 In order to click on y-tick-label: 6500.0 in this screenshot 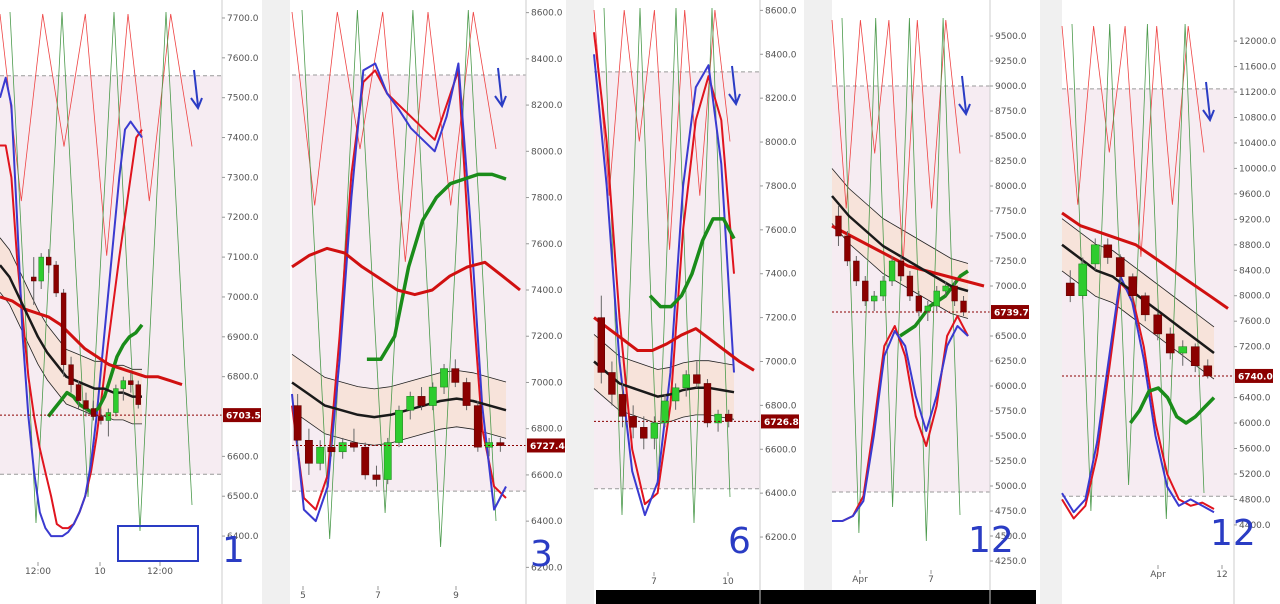, I will do `click(1011, 337)`.